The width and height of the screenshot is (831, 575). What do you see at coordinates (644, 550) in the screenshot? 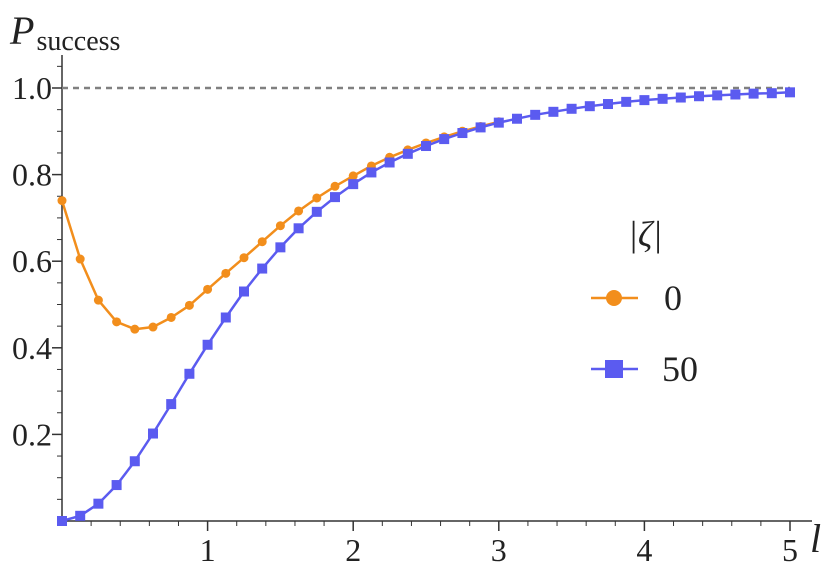
I see `x-tick-label: 4` at bounding box center [644, 550].